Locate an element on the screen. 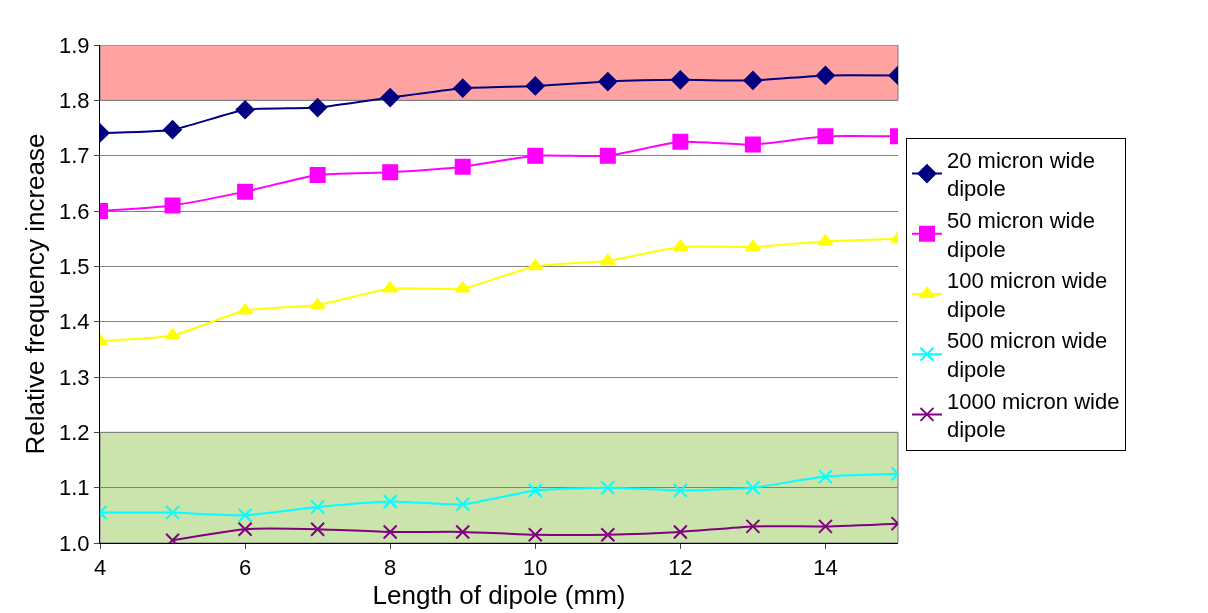 This screenshot has width=1208, height=613. x-tick-label: 12 is located at coordinates (680, 568).